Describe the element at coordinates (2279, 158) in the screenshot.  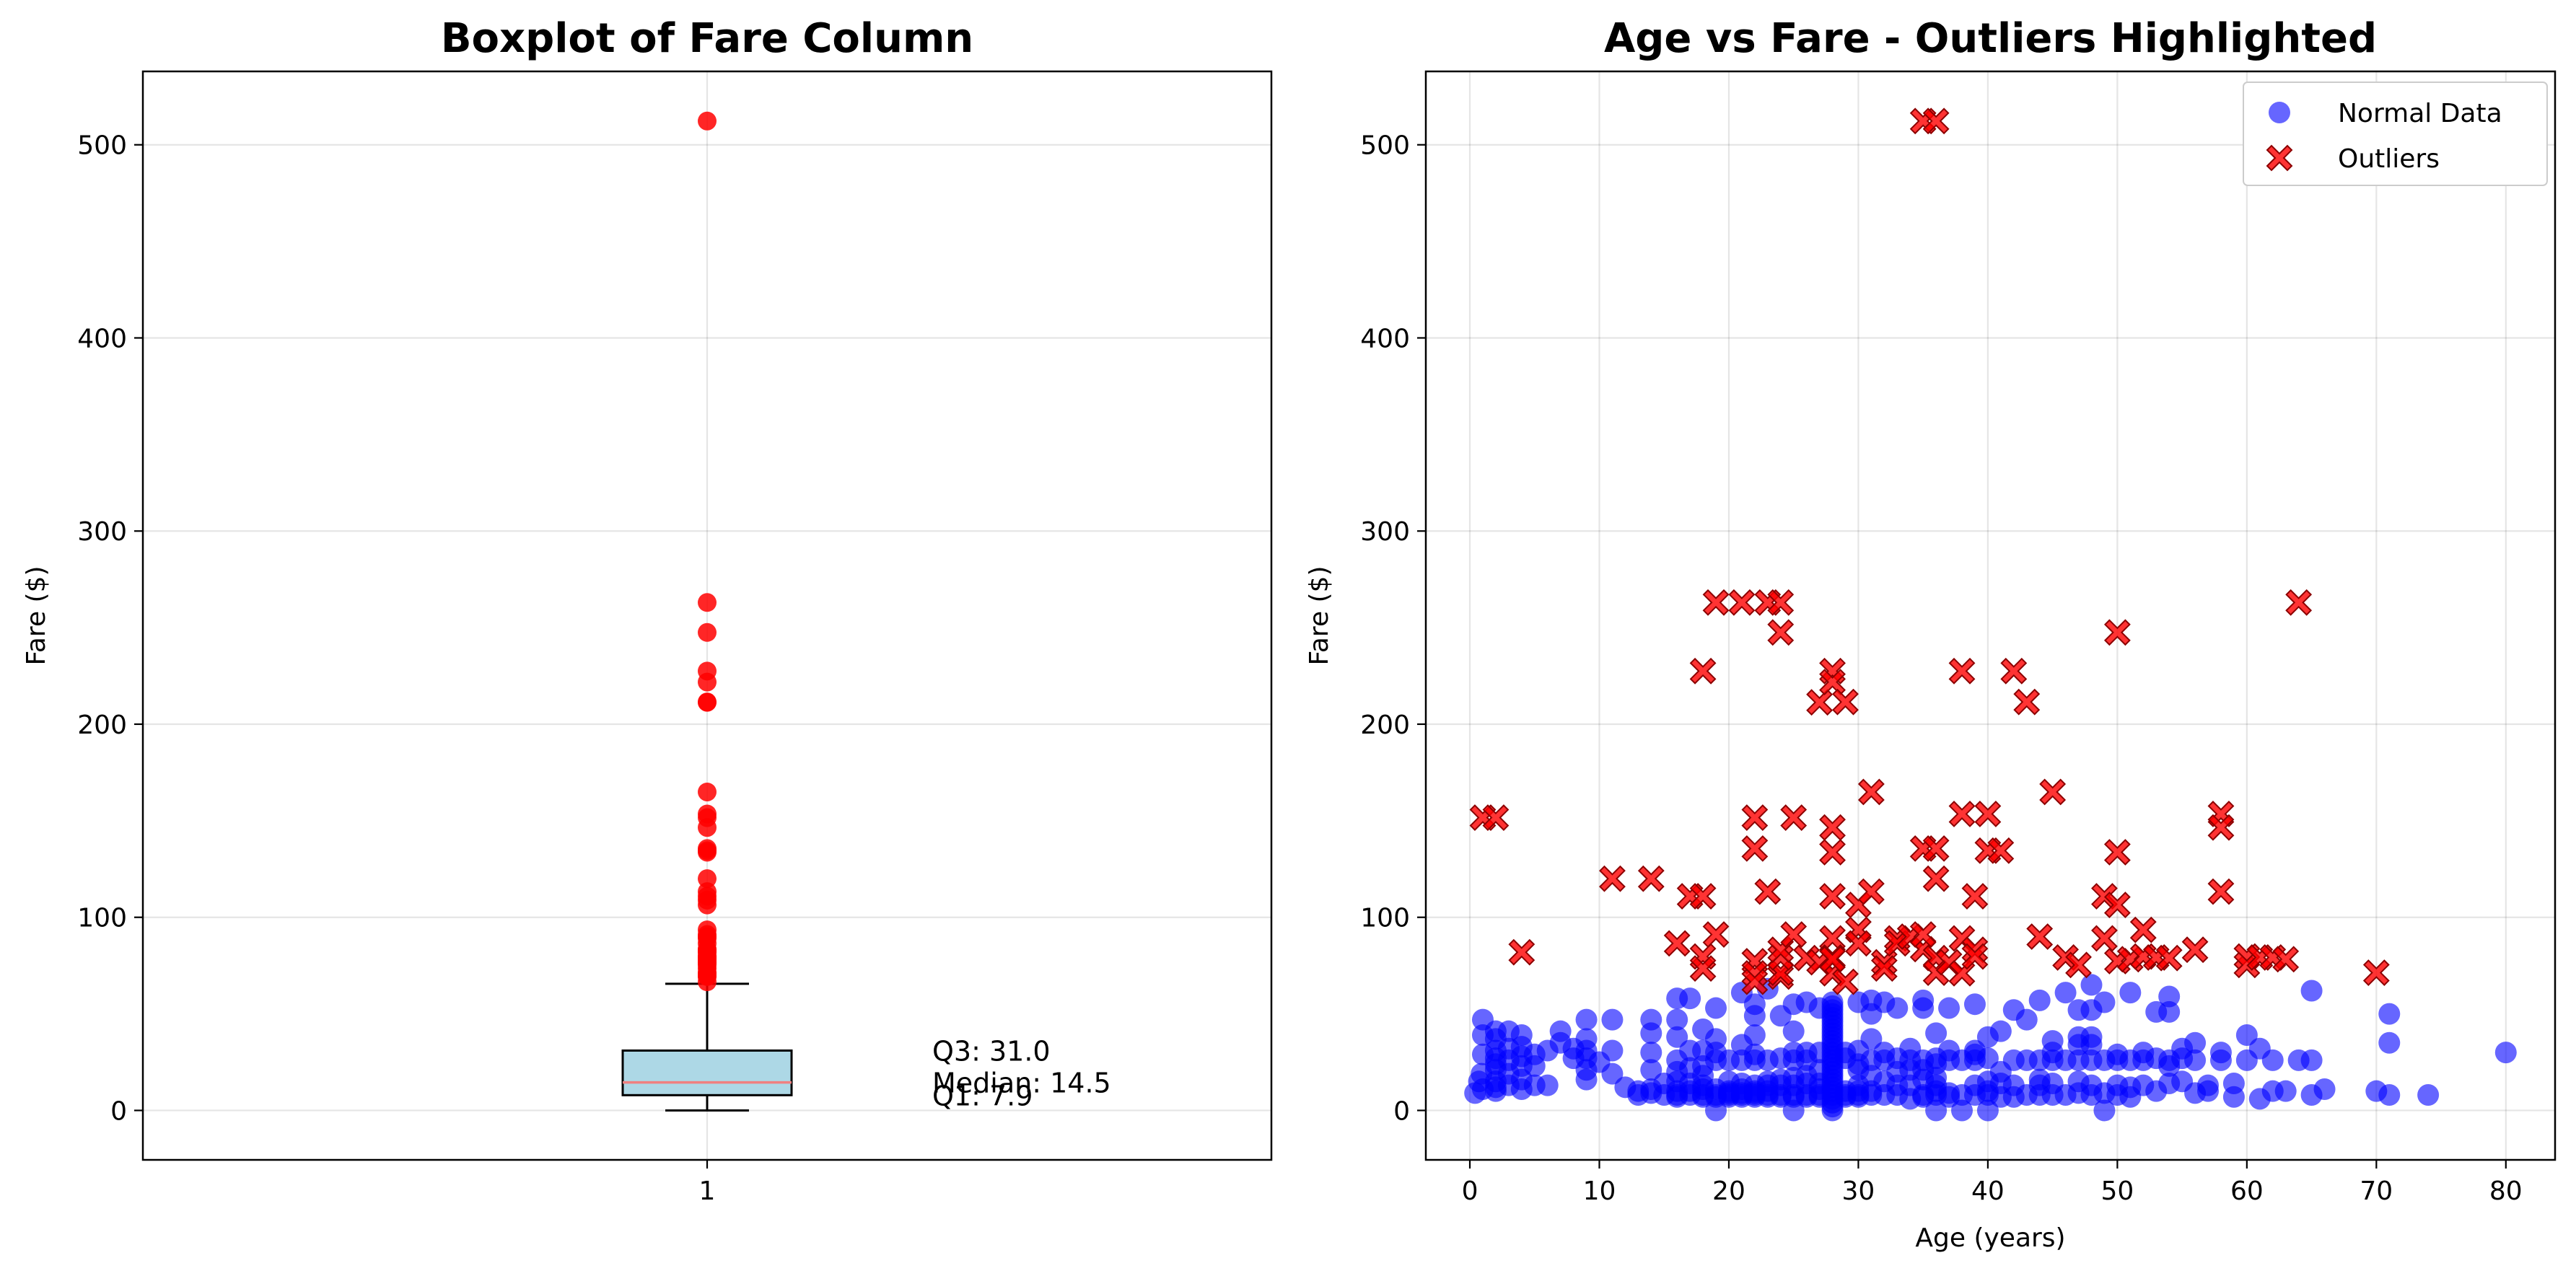
I see `legend-x-marker` at that location.